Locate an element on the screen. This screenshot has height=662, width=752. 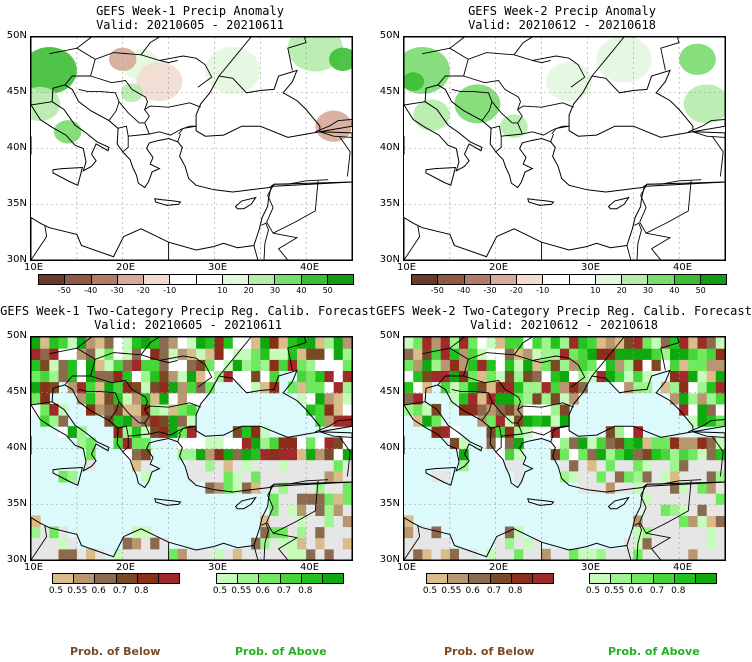
latitude-label: 45N is located at coordinates (16, 391).